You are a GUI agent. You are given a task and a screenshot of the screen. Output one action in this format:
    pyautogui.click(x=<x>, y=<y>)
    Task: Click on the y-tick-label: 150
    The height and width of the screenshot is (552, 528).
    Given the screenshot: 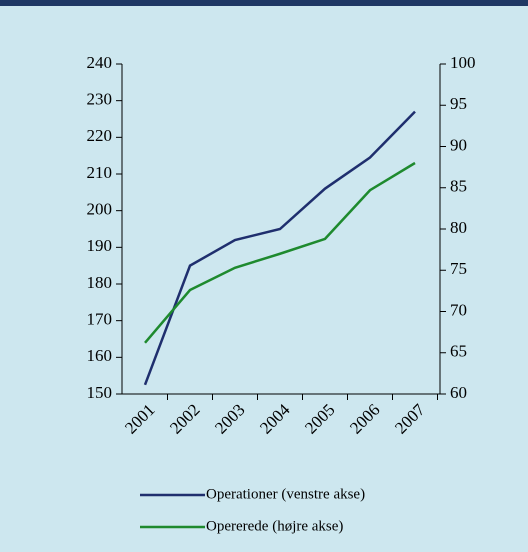 What is the action you would take?
    pyautogui.click(x=100, y=392)
    